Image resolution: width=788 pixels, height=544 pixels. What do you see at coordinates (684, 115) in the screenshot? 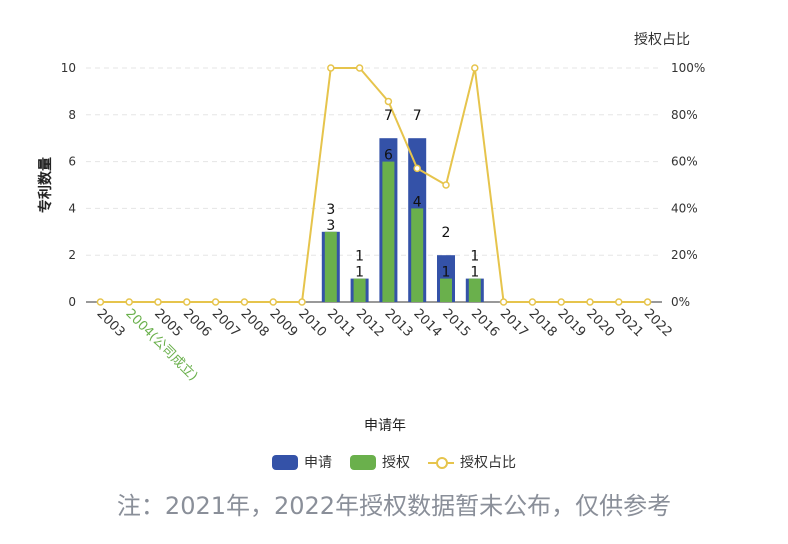
I see `y2-tick-label: 80%` at bounding box center [684, 115].